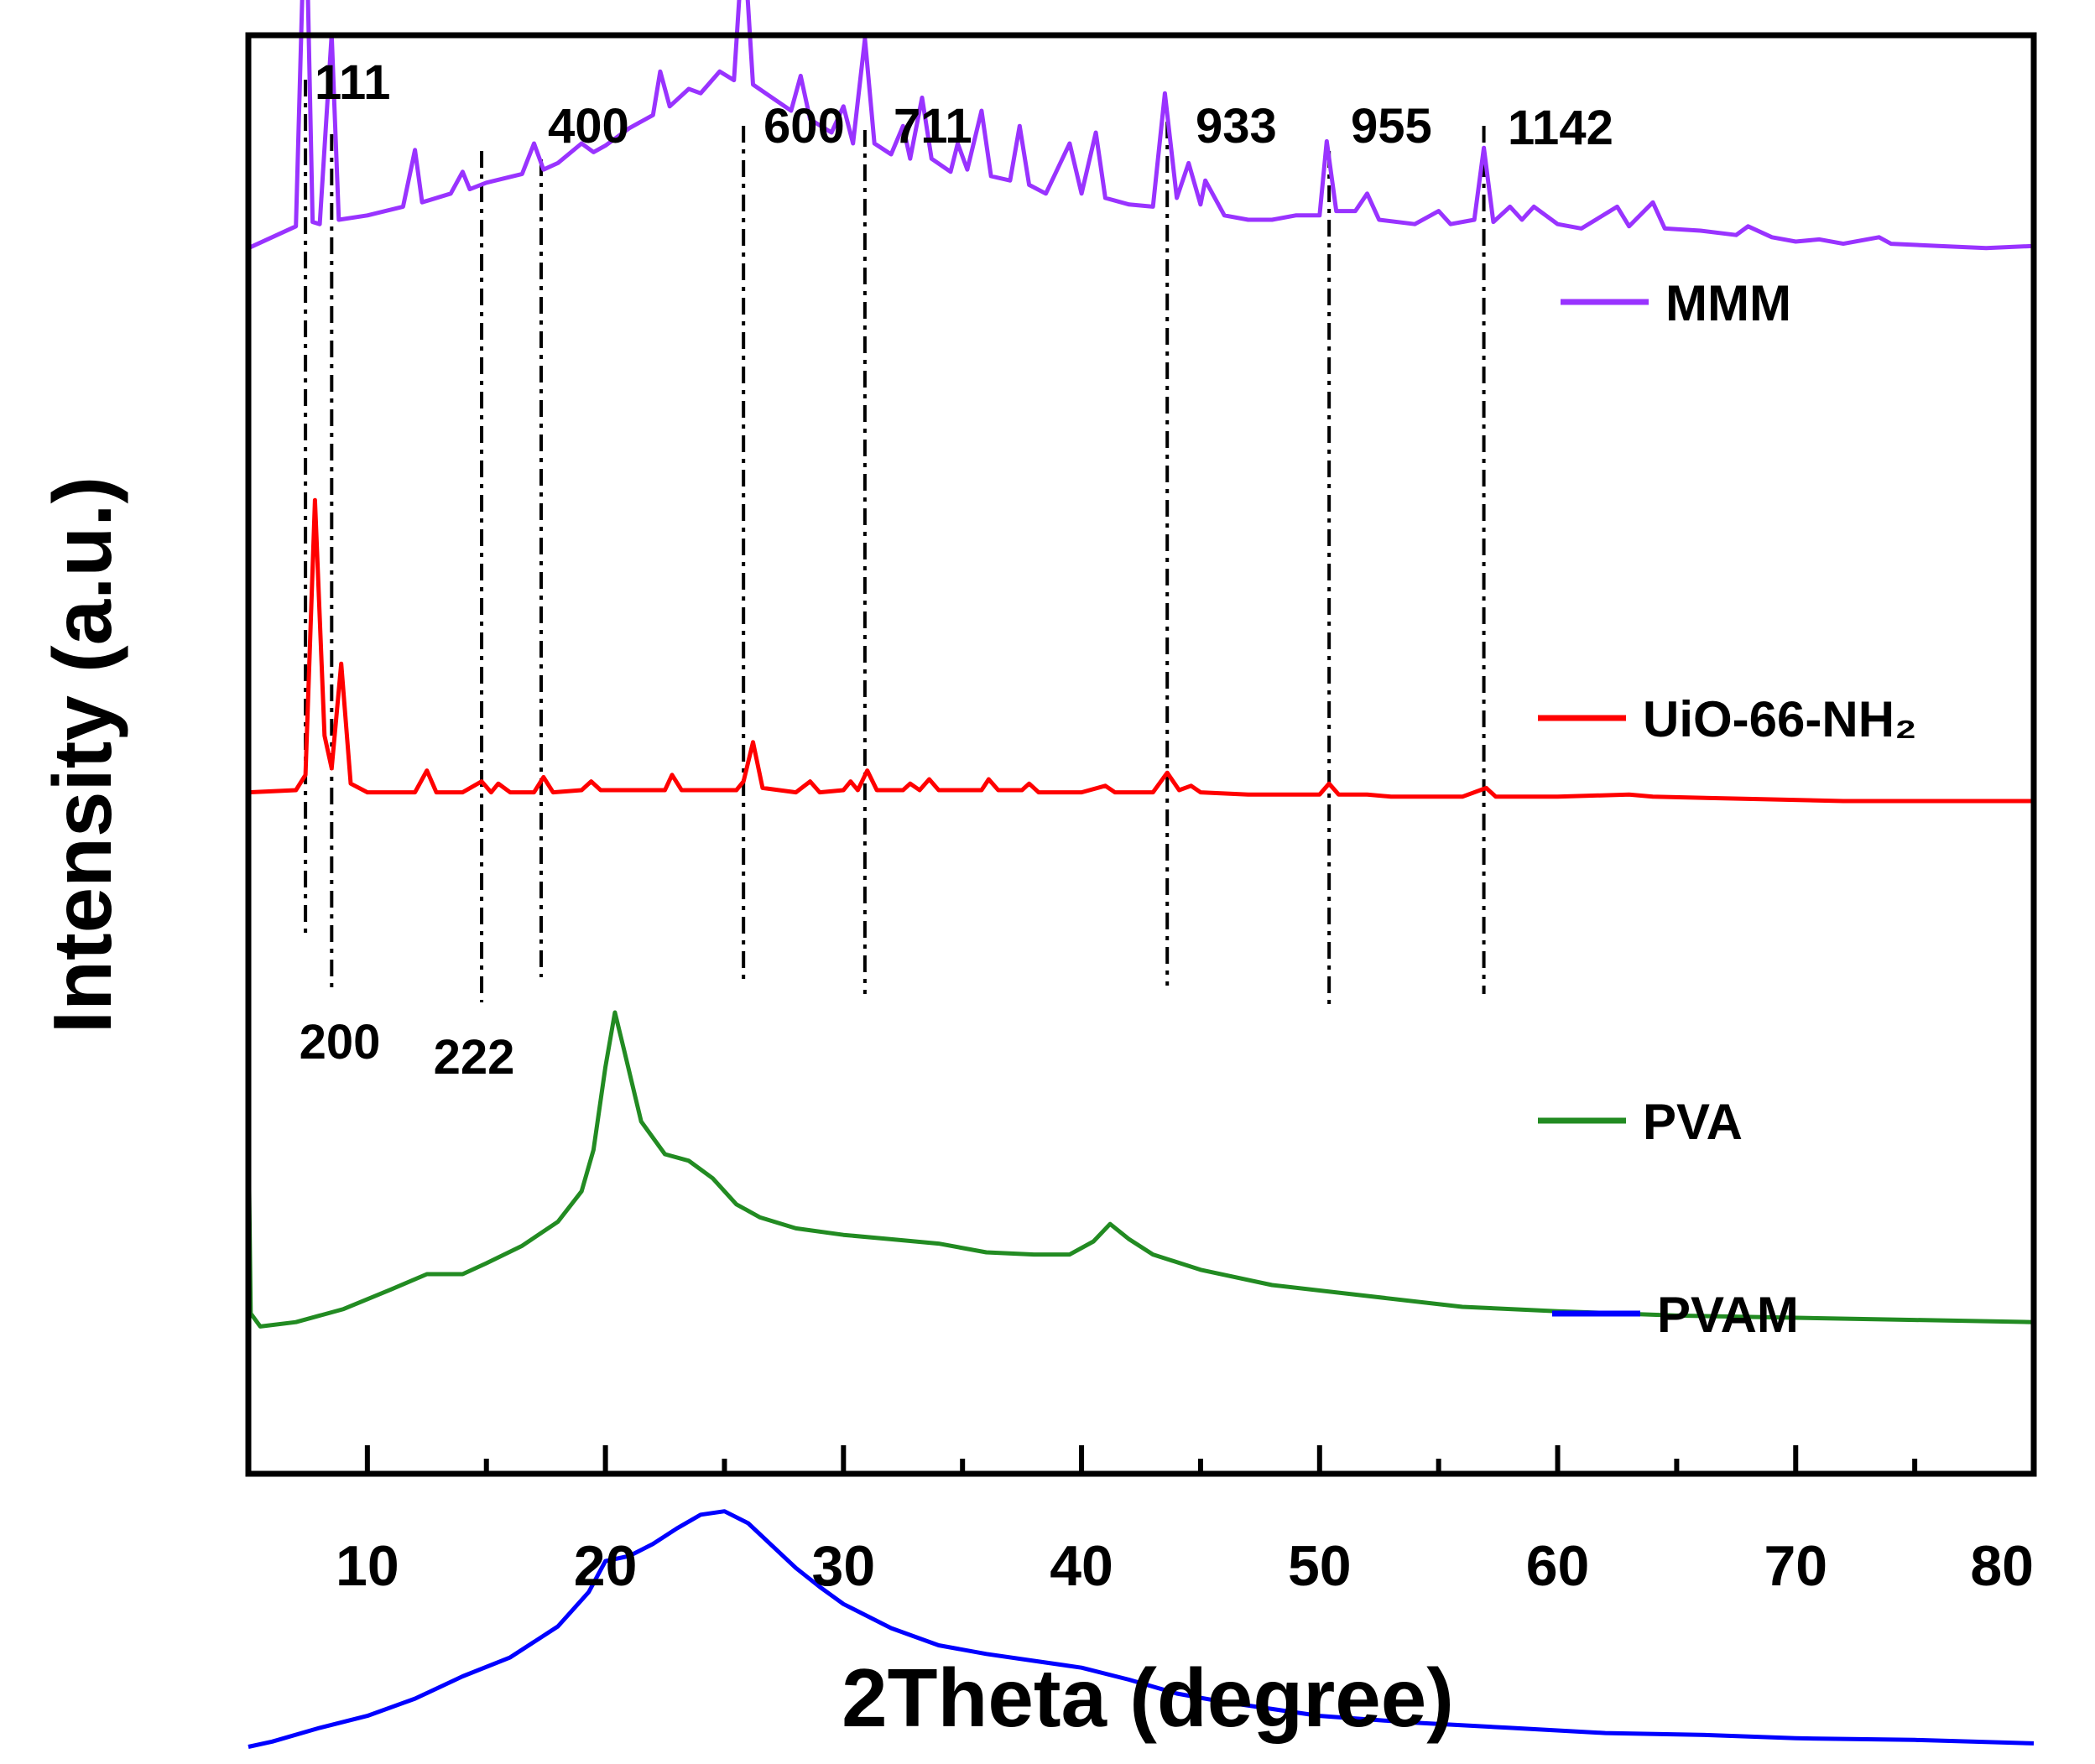  What do you see at coordinates (1081, 1566) in the screenshot?
I see `x-tick-label-40: 40` at bounding box center [1081, 1566].